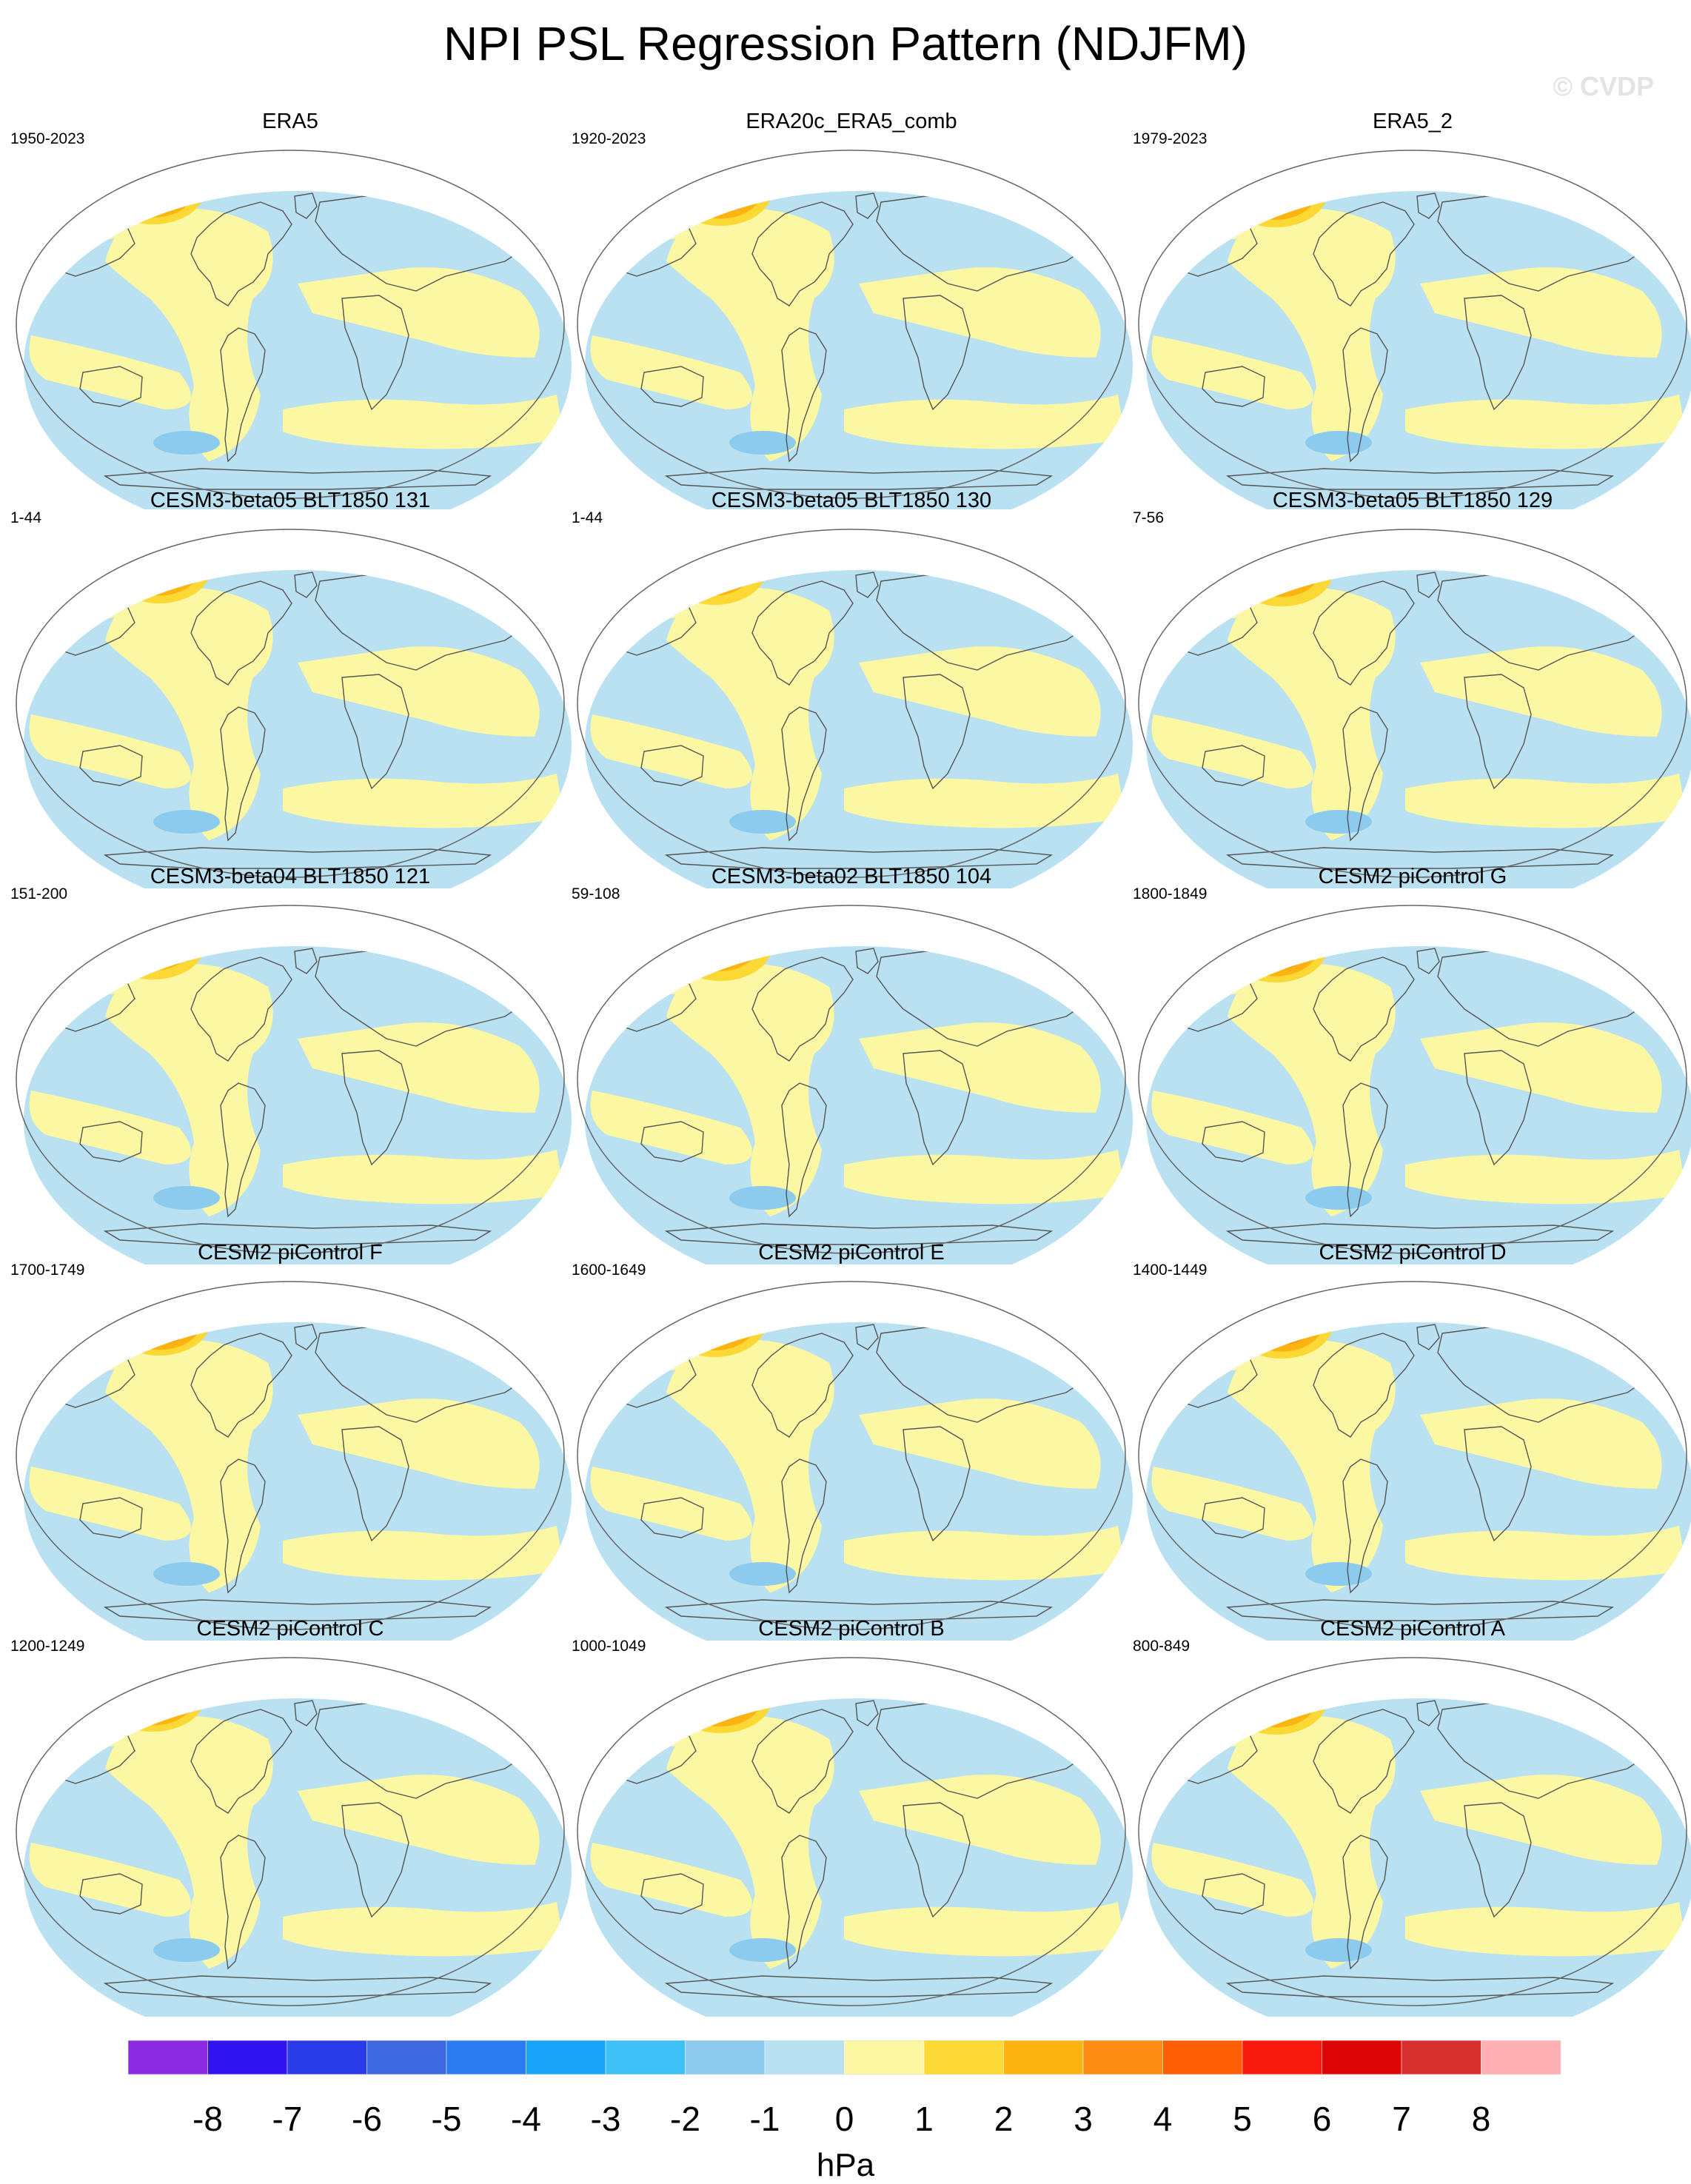 The image size is (1691, 2184). What do you see at coordinates (1412, 876) in the screenshot?
I see `panel-title: CESM2 piControl G` at bounding box center [1412, 876].